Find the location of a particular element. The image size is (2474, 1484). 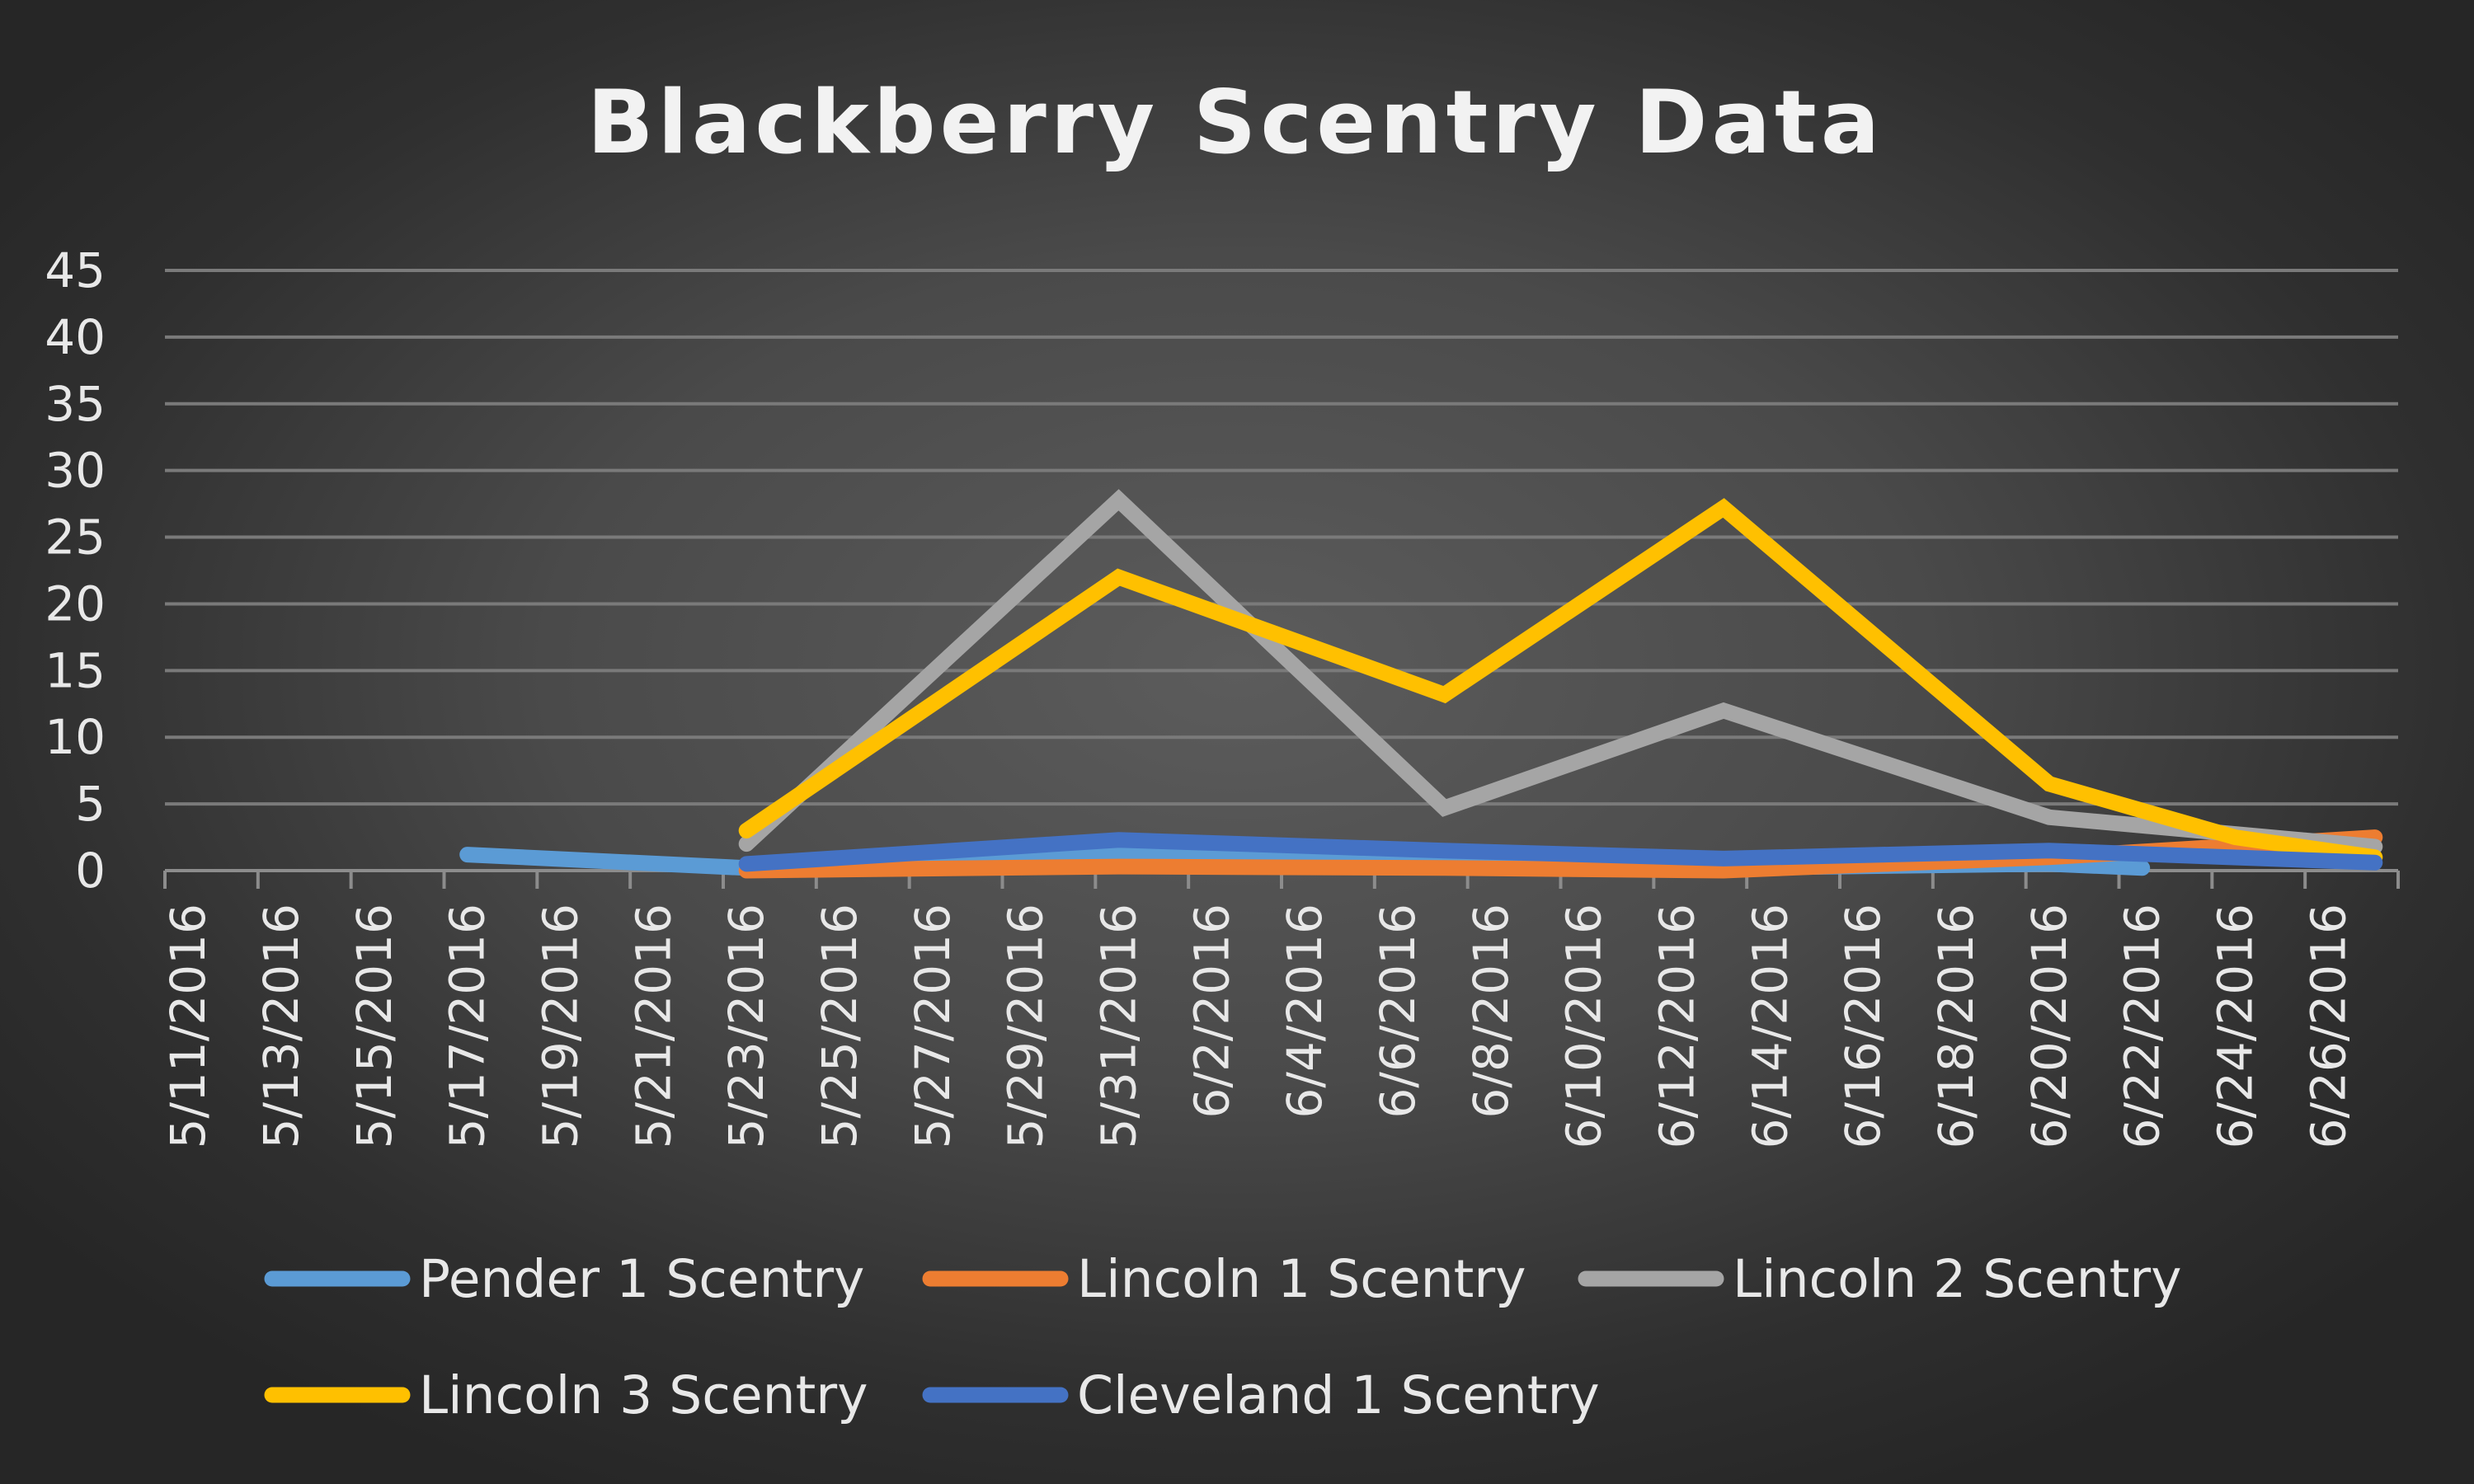

legend-label-lincoln-3-scentry: Lincoln 3 Scentry is located at coordinates (643, 1395).